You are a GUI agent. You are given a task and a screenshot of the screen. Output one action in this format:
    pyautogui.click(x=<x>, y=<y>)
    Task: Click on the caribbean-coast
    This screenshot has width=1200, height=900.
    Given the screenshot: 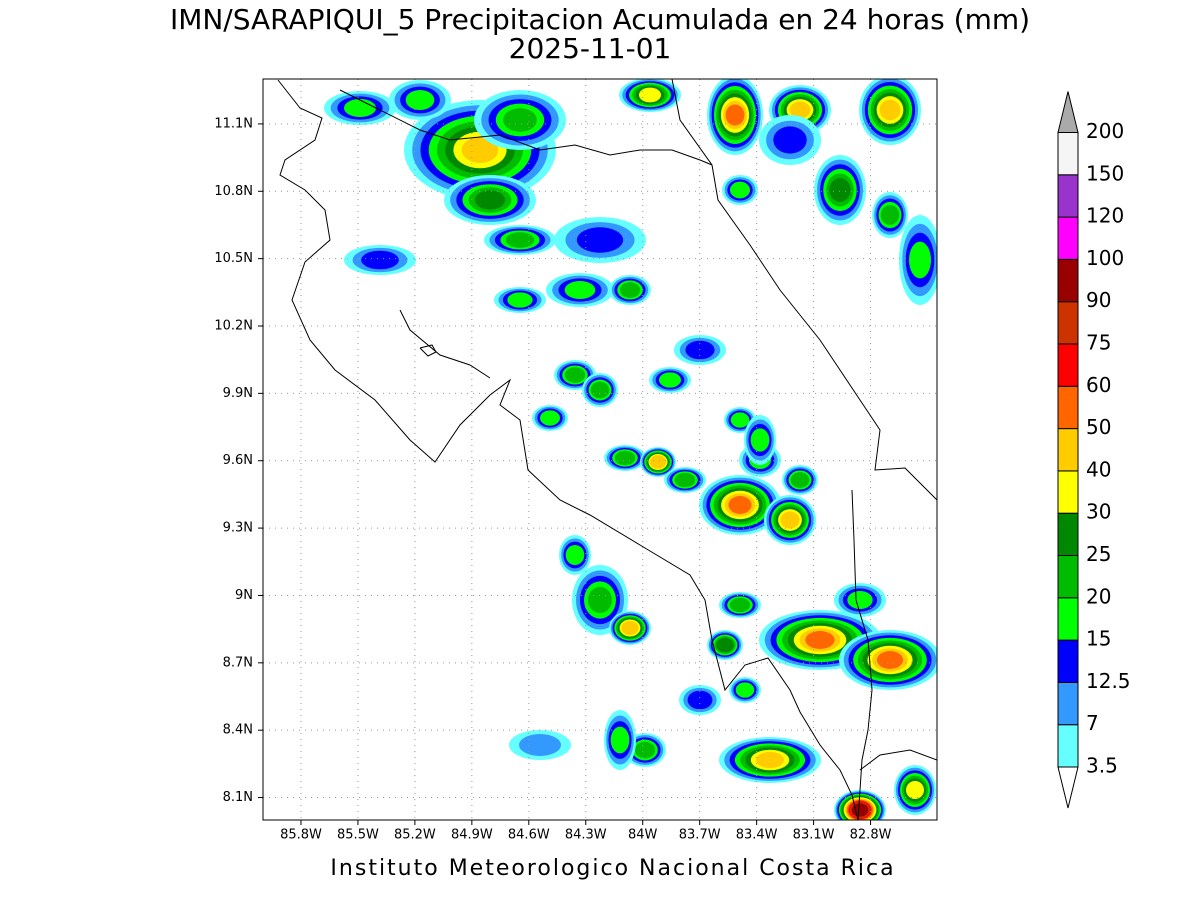 What is the action you would take?
    pyautogui.click(x=804, y=290)
    